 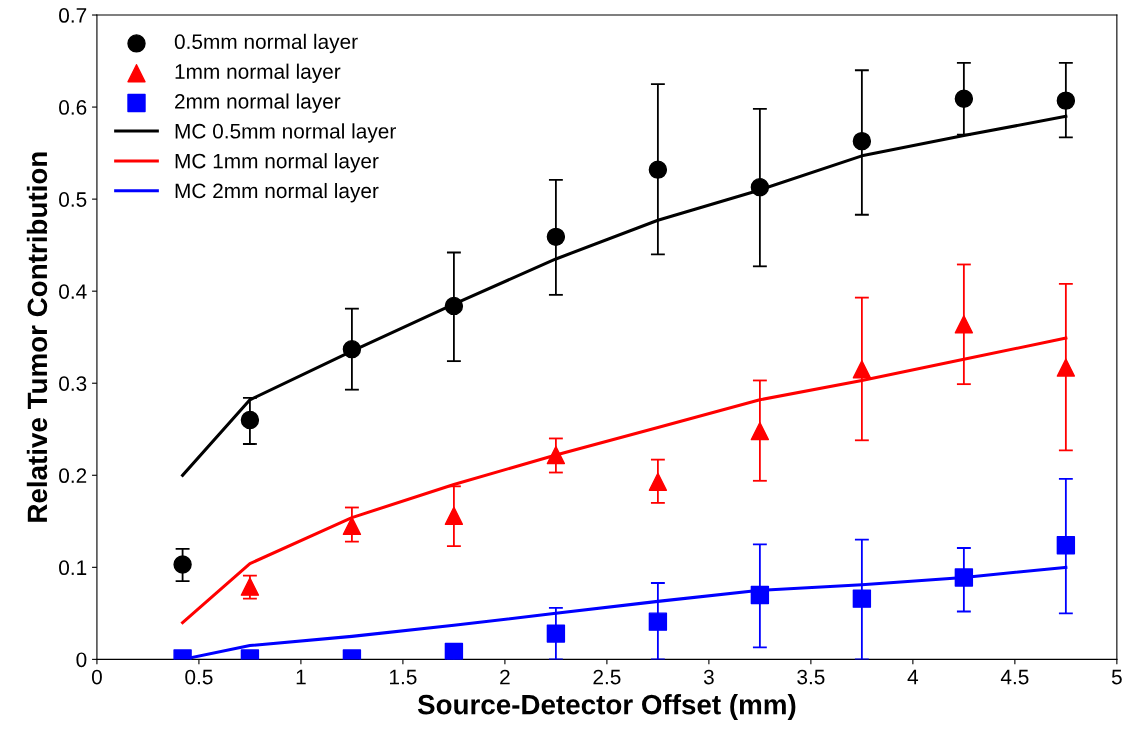 I want to click on y-tick-label: 0, so click(x=81, y=660).